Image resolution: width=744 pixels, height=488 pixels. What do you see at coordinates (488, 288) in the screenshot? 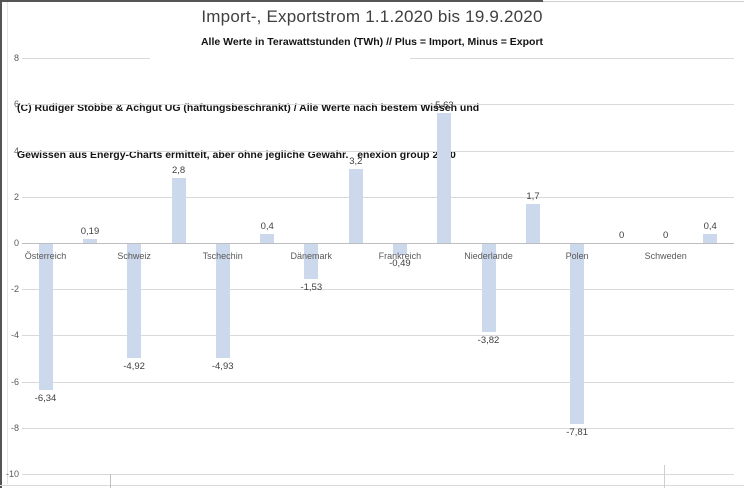
I see `bar-Niederlande-export` at bounding box center [488, 288].